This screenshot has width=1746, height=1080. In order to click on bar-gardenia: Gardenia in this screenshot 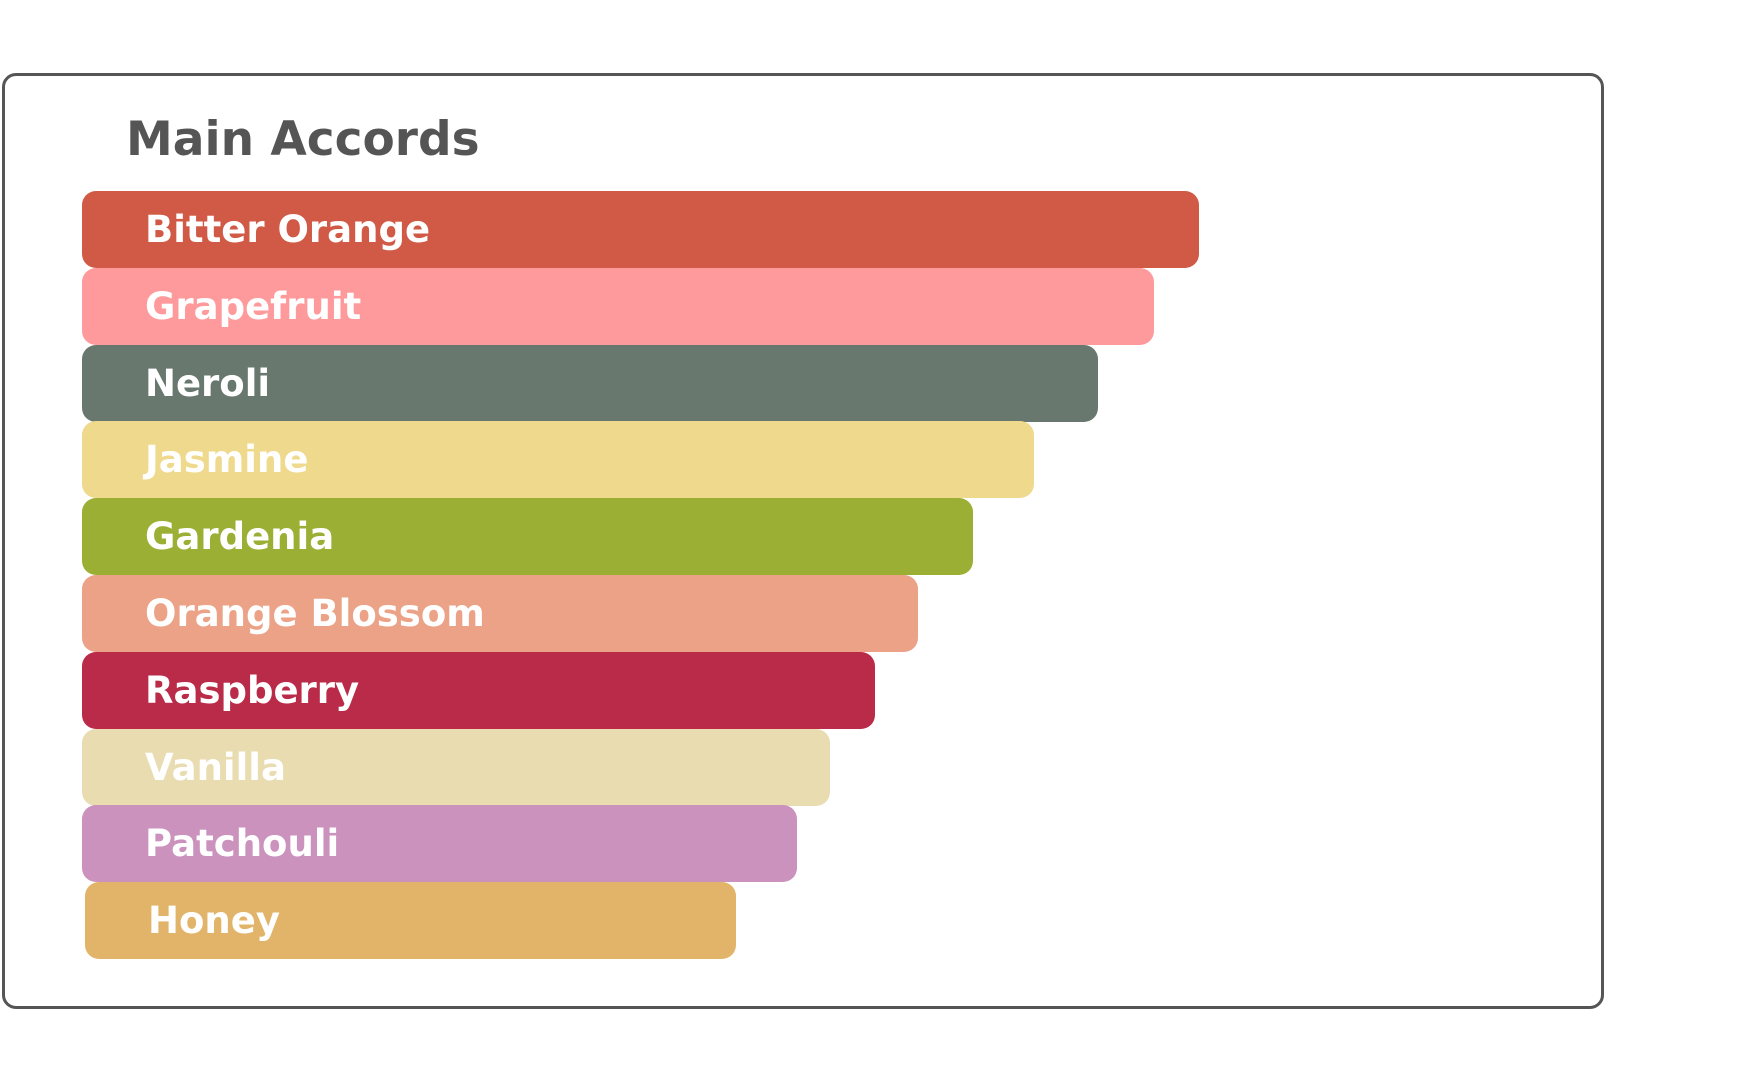, I will do `click(528, 537)`.